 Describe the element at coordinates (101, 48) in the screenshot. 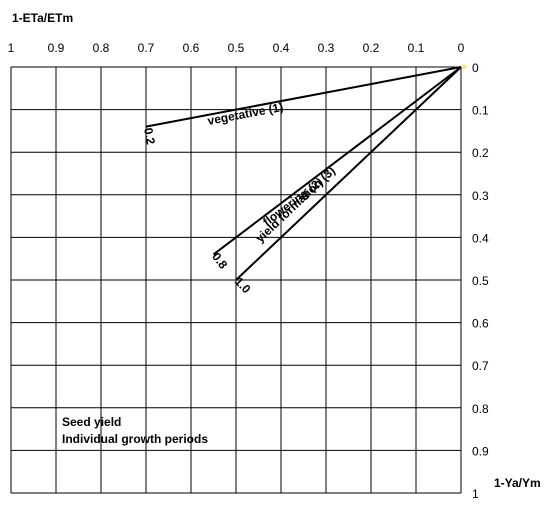

I see `x-tick-label: 0.8` at that location.